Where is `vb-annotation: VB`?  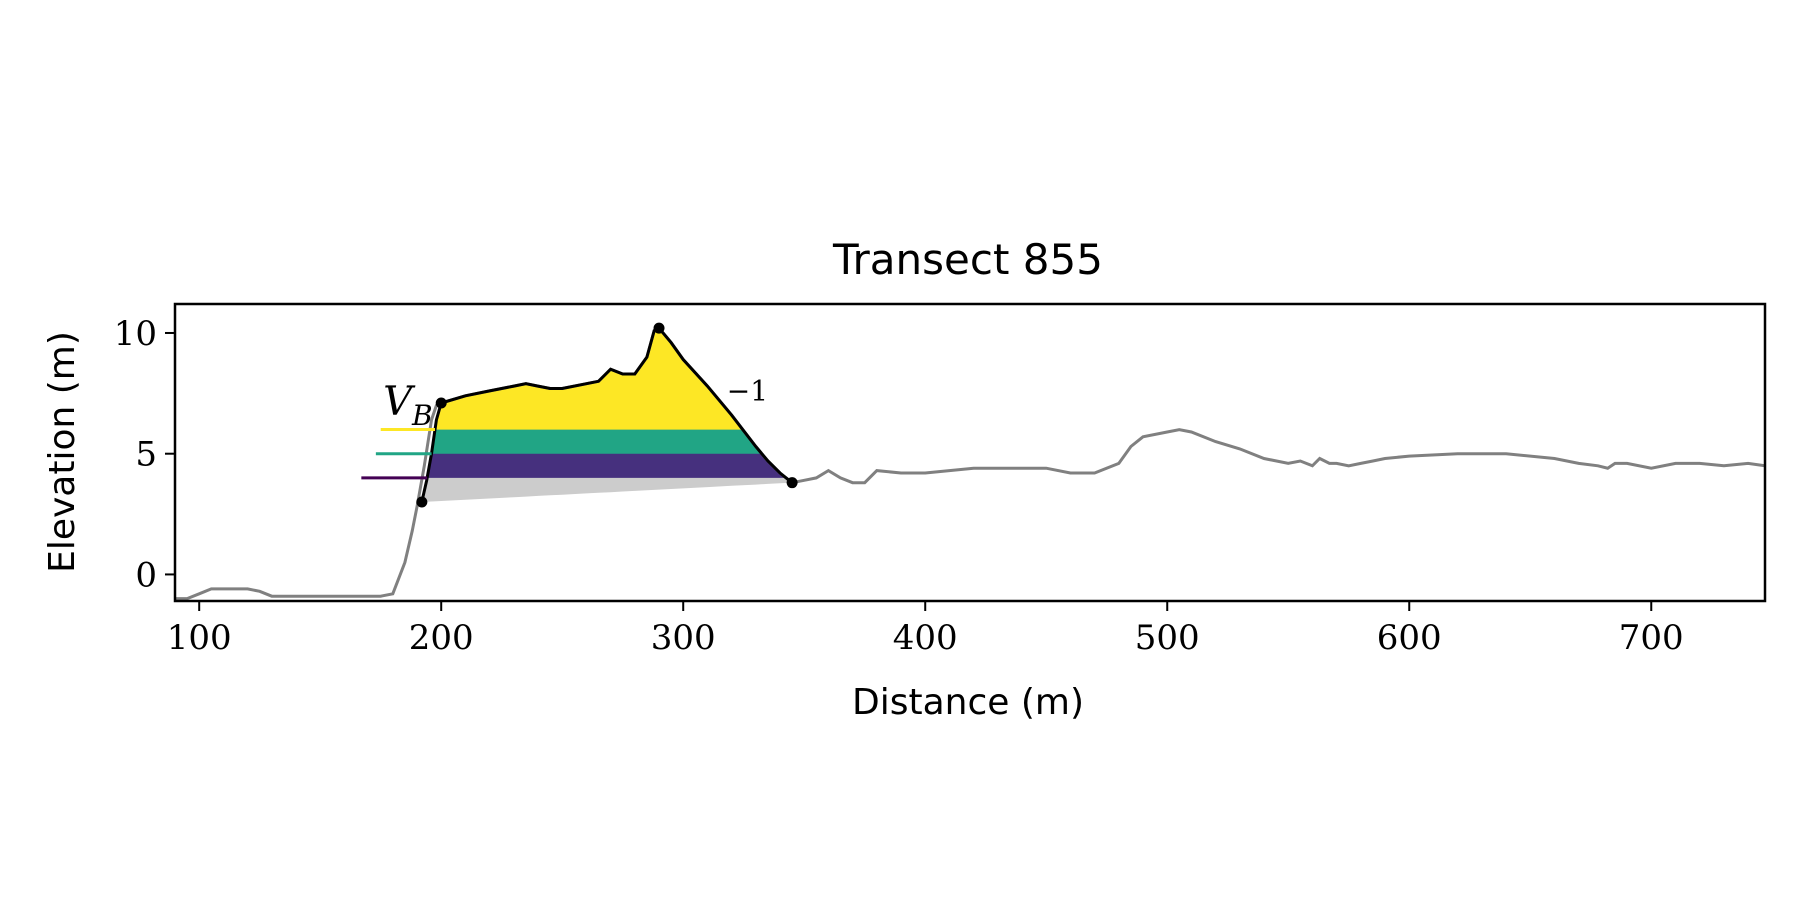
vb-annotation: VB is located at coordinates (407, 405).